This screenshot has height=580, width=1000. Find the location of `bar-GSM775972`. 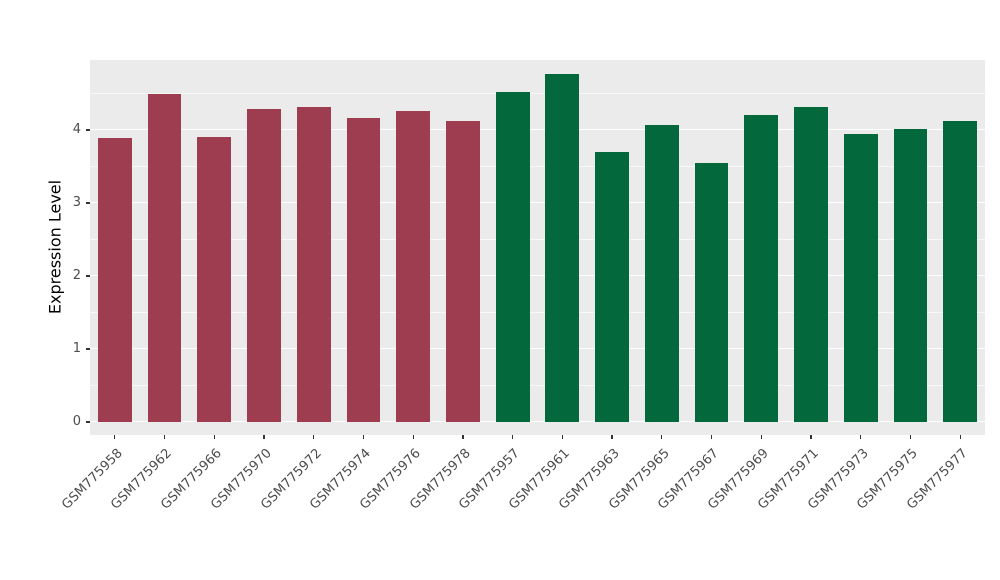

bar-GSM775972 is located at coordinates (313, 264).